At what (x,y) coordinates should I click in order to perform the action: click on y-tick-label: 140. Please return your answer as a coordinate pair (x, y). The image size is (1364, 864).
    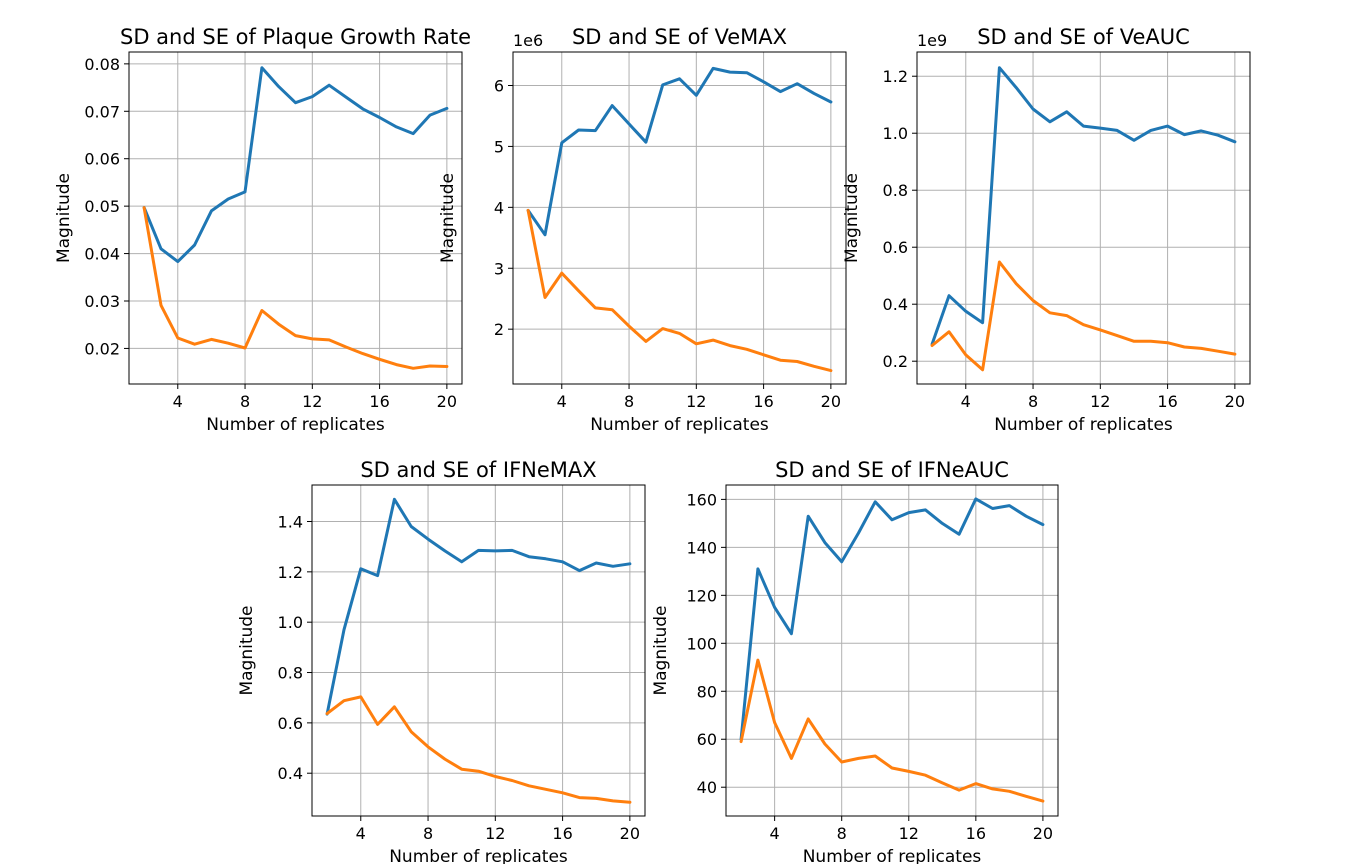
    Looking at the image, I should click on (701, 547).